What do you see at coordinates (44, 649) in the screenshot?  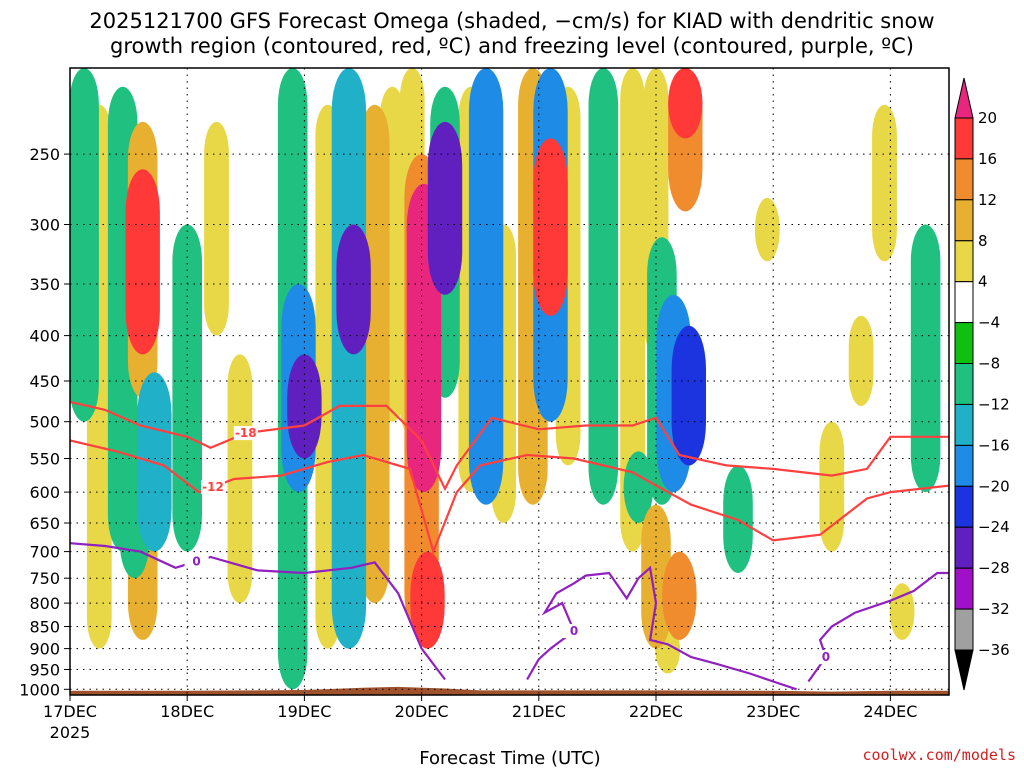 I see `y-tick-label: 900` at bounding box center [44, 649].